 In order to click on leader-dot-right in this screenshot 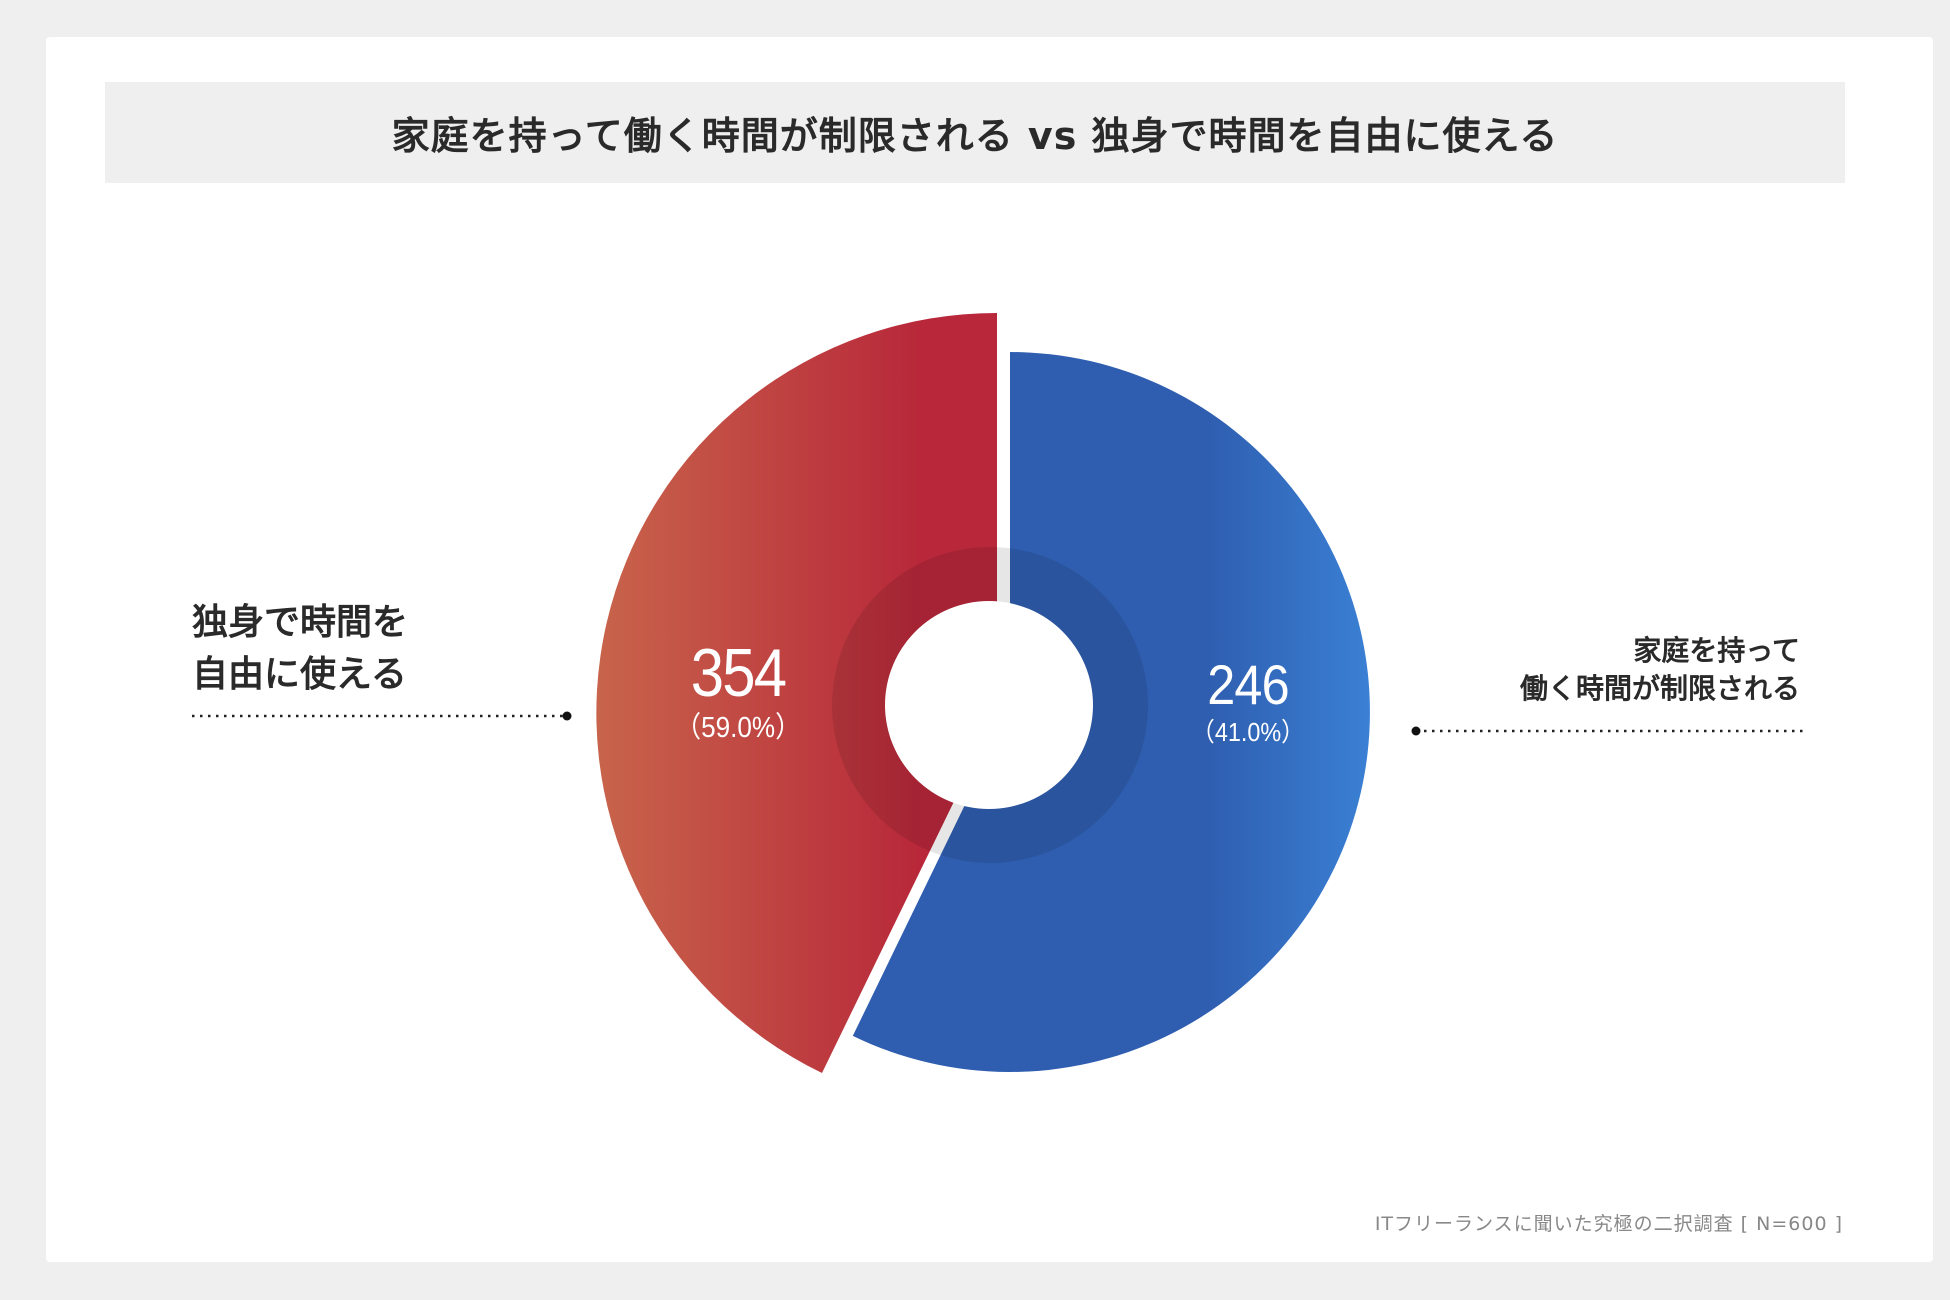, I will do `click(1416, 731)`.